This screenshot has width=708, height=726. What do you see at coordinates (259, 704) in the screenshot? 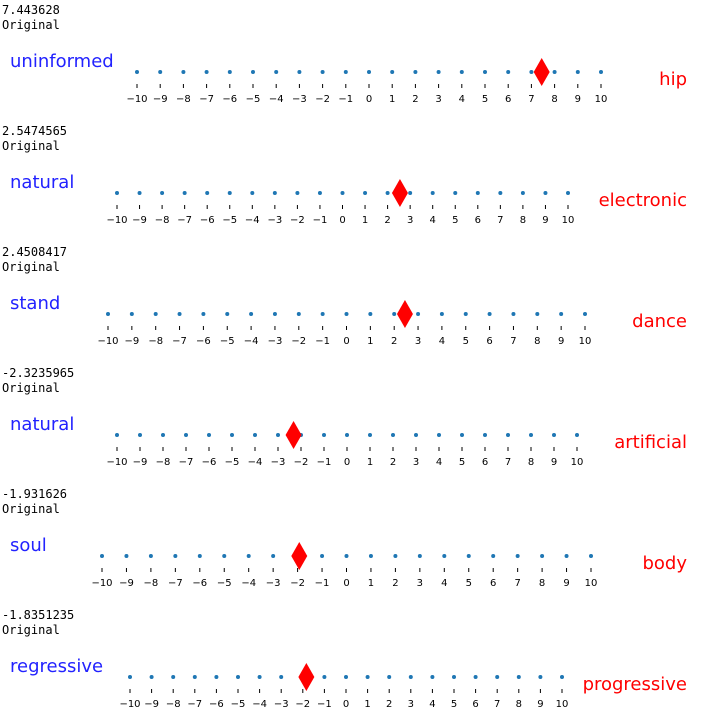
I see `x-tick-label: −4` at bounding box center [259, 704].